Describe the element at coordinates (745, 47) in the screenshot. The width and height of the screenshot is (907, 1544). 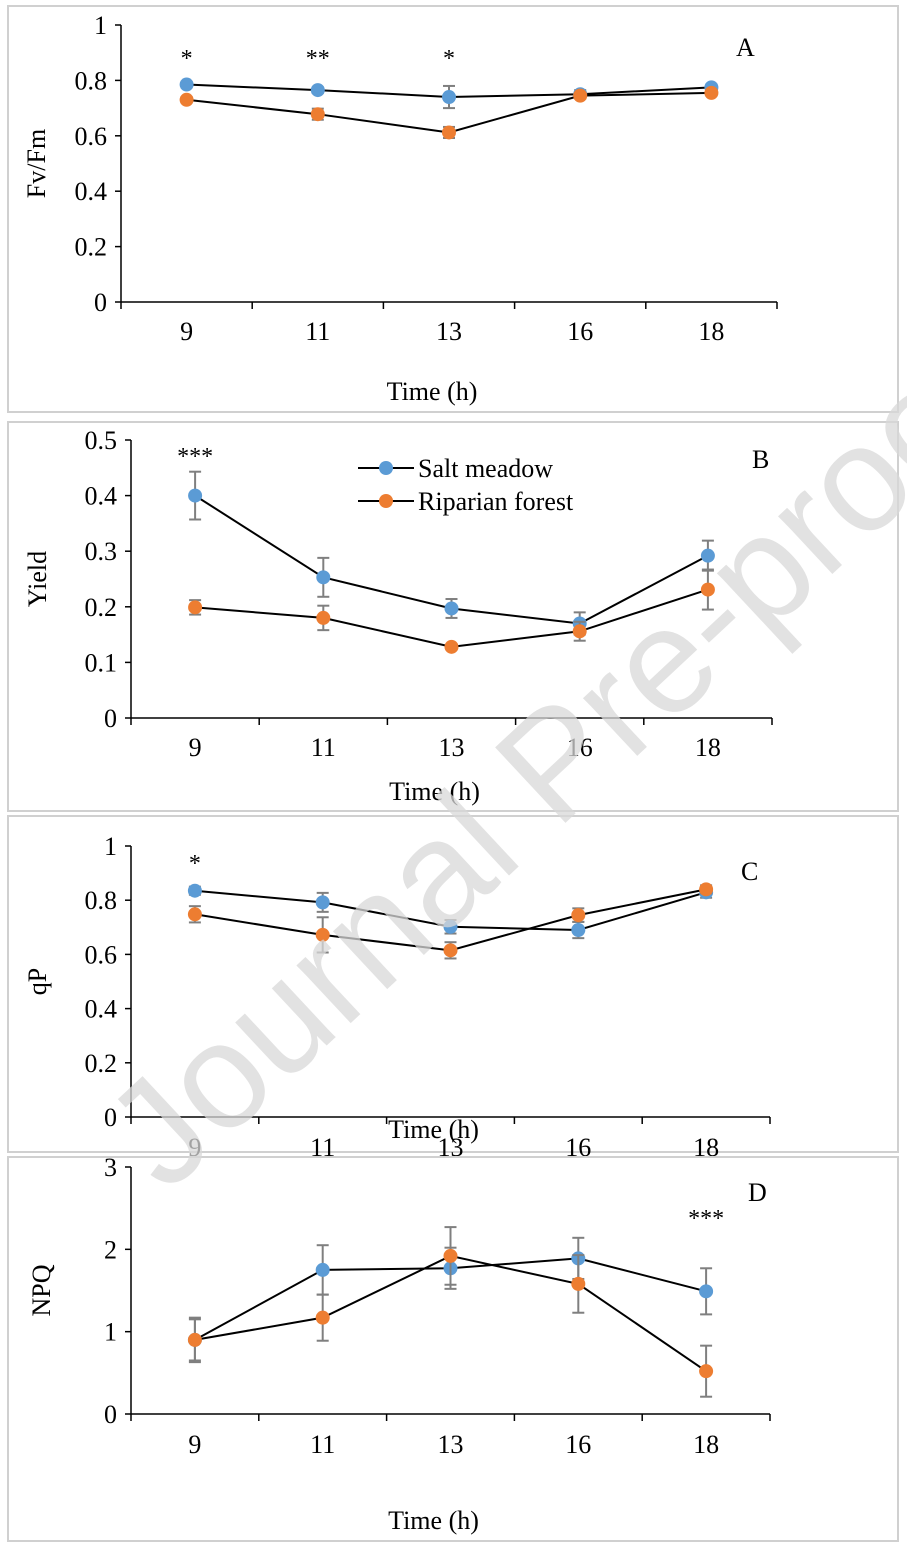
I see `panel-letter: A` at that location.